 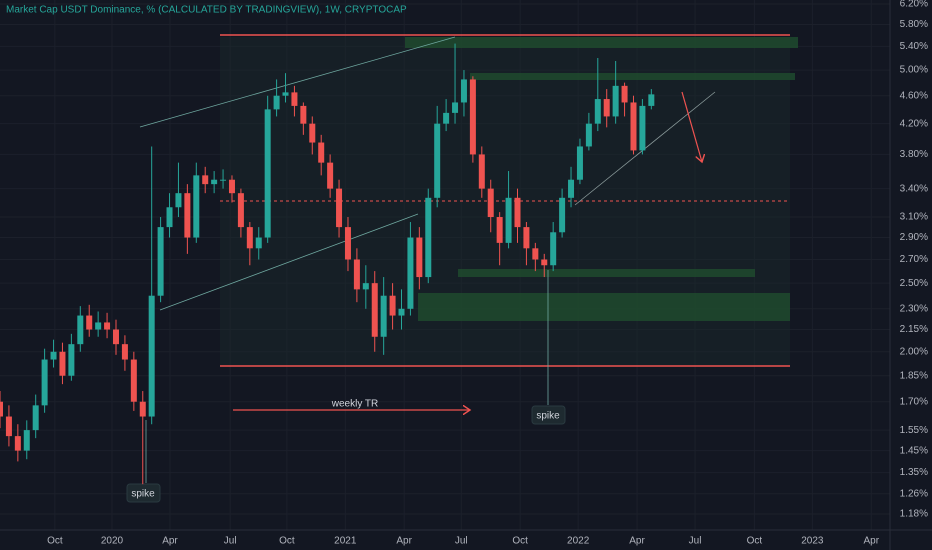 What do you see at coordinates (914, 401) in the screenshot?
I see `y-tick-label: 1.70%` at bounding box center [914, 401].